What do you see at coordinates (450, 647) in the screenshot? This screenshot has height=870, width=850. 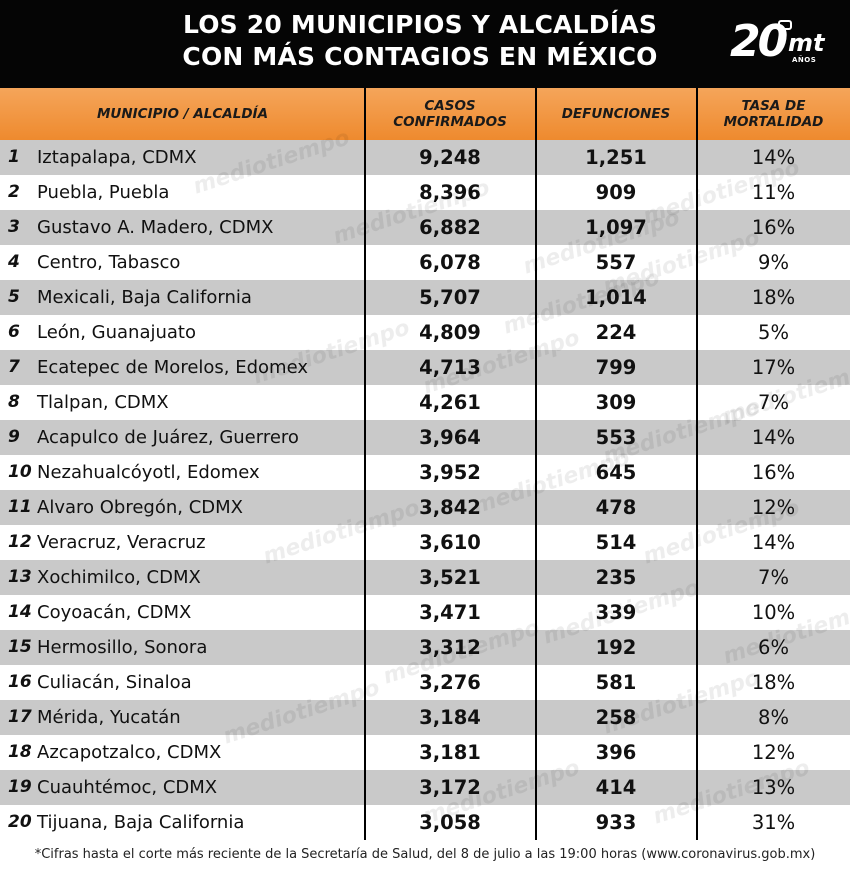 I see `casos-cell: 3,312` at bounding box center [450, 647].